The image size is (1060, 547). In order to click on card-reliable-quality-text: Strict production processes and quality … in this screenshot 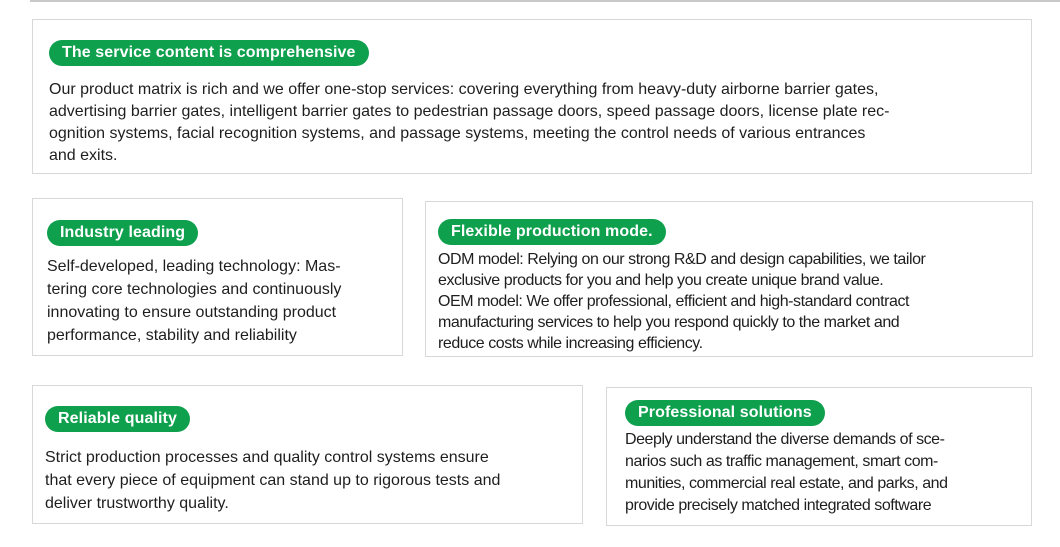, I will do `click(273, 480)`.